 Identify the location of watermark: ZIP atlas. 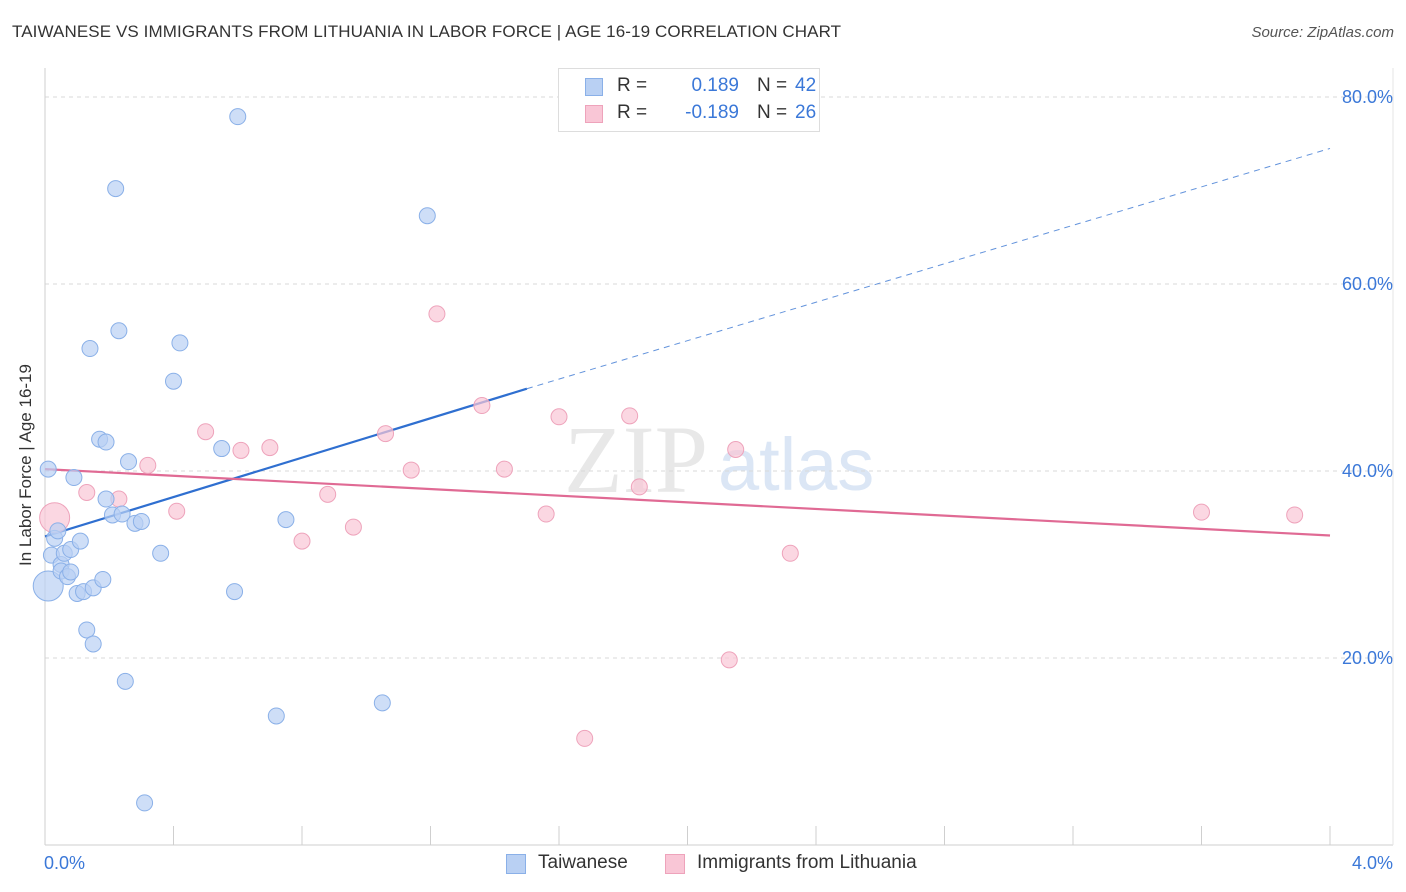
(719, 459).